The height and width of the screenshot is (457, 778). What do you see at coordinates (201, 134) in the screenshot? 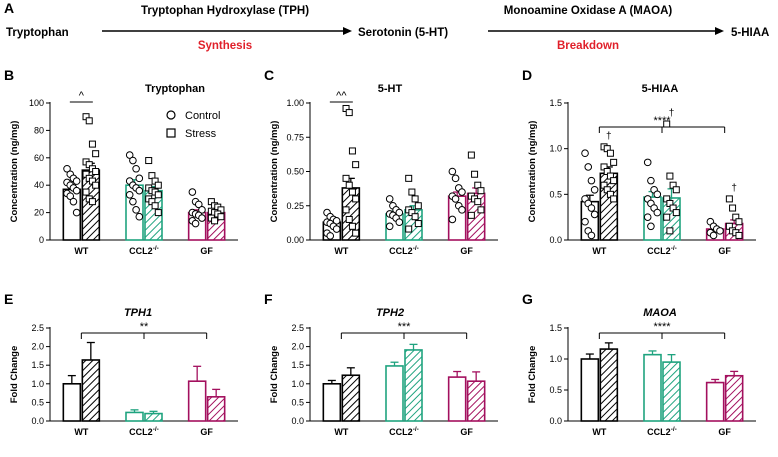
I see `legend-stress-label: Stress` at bounding box center [201, 134].